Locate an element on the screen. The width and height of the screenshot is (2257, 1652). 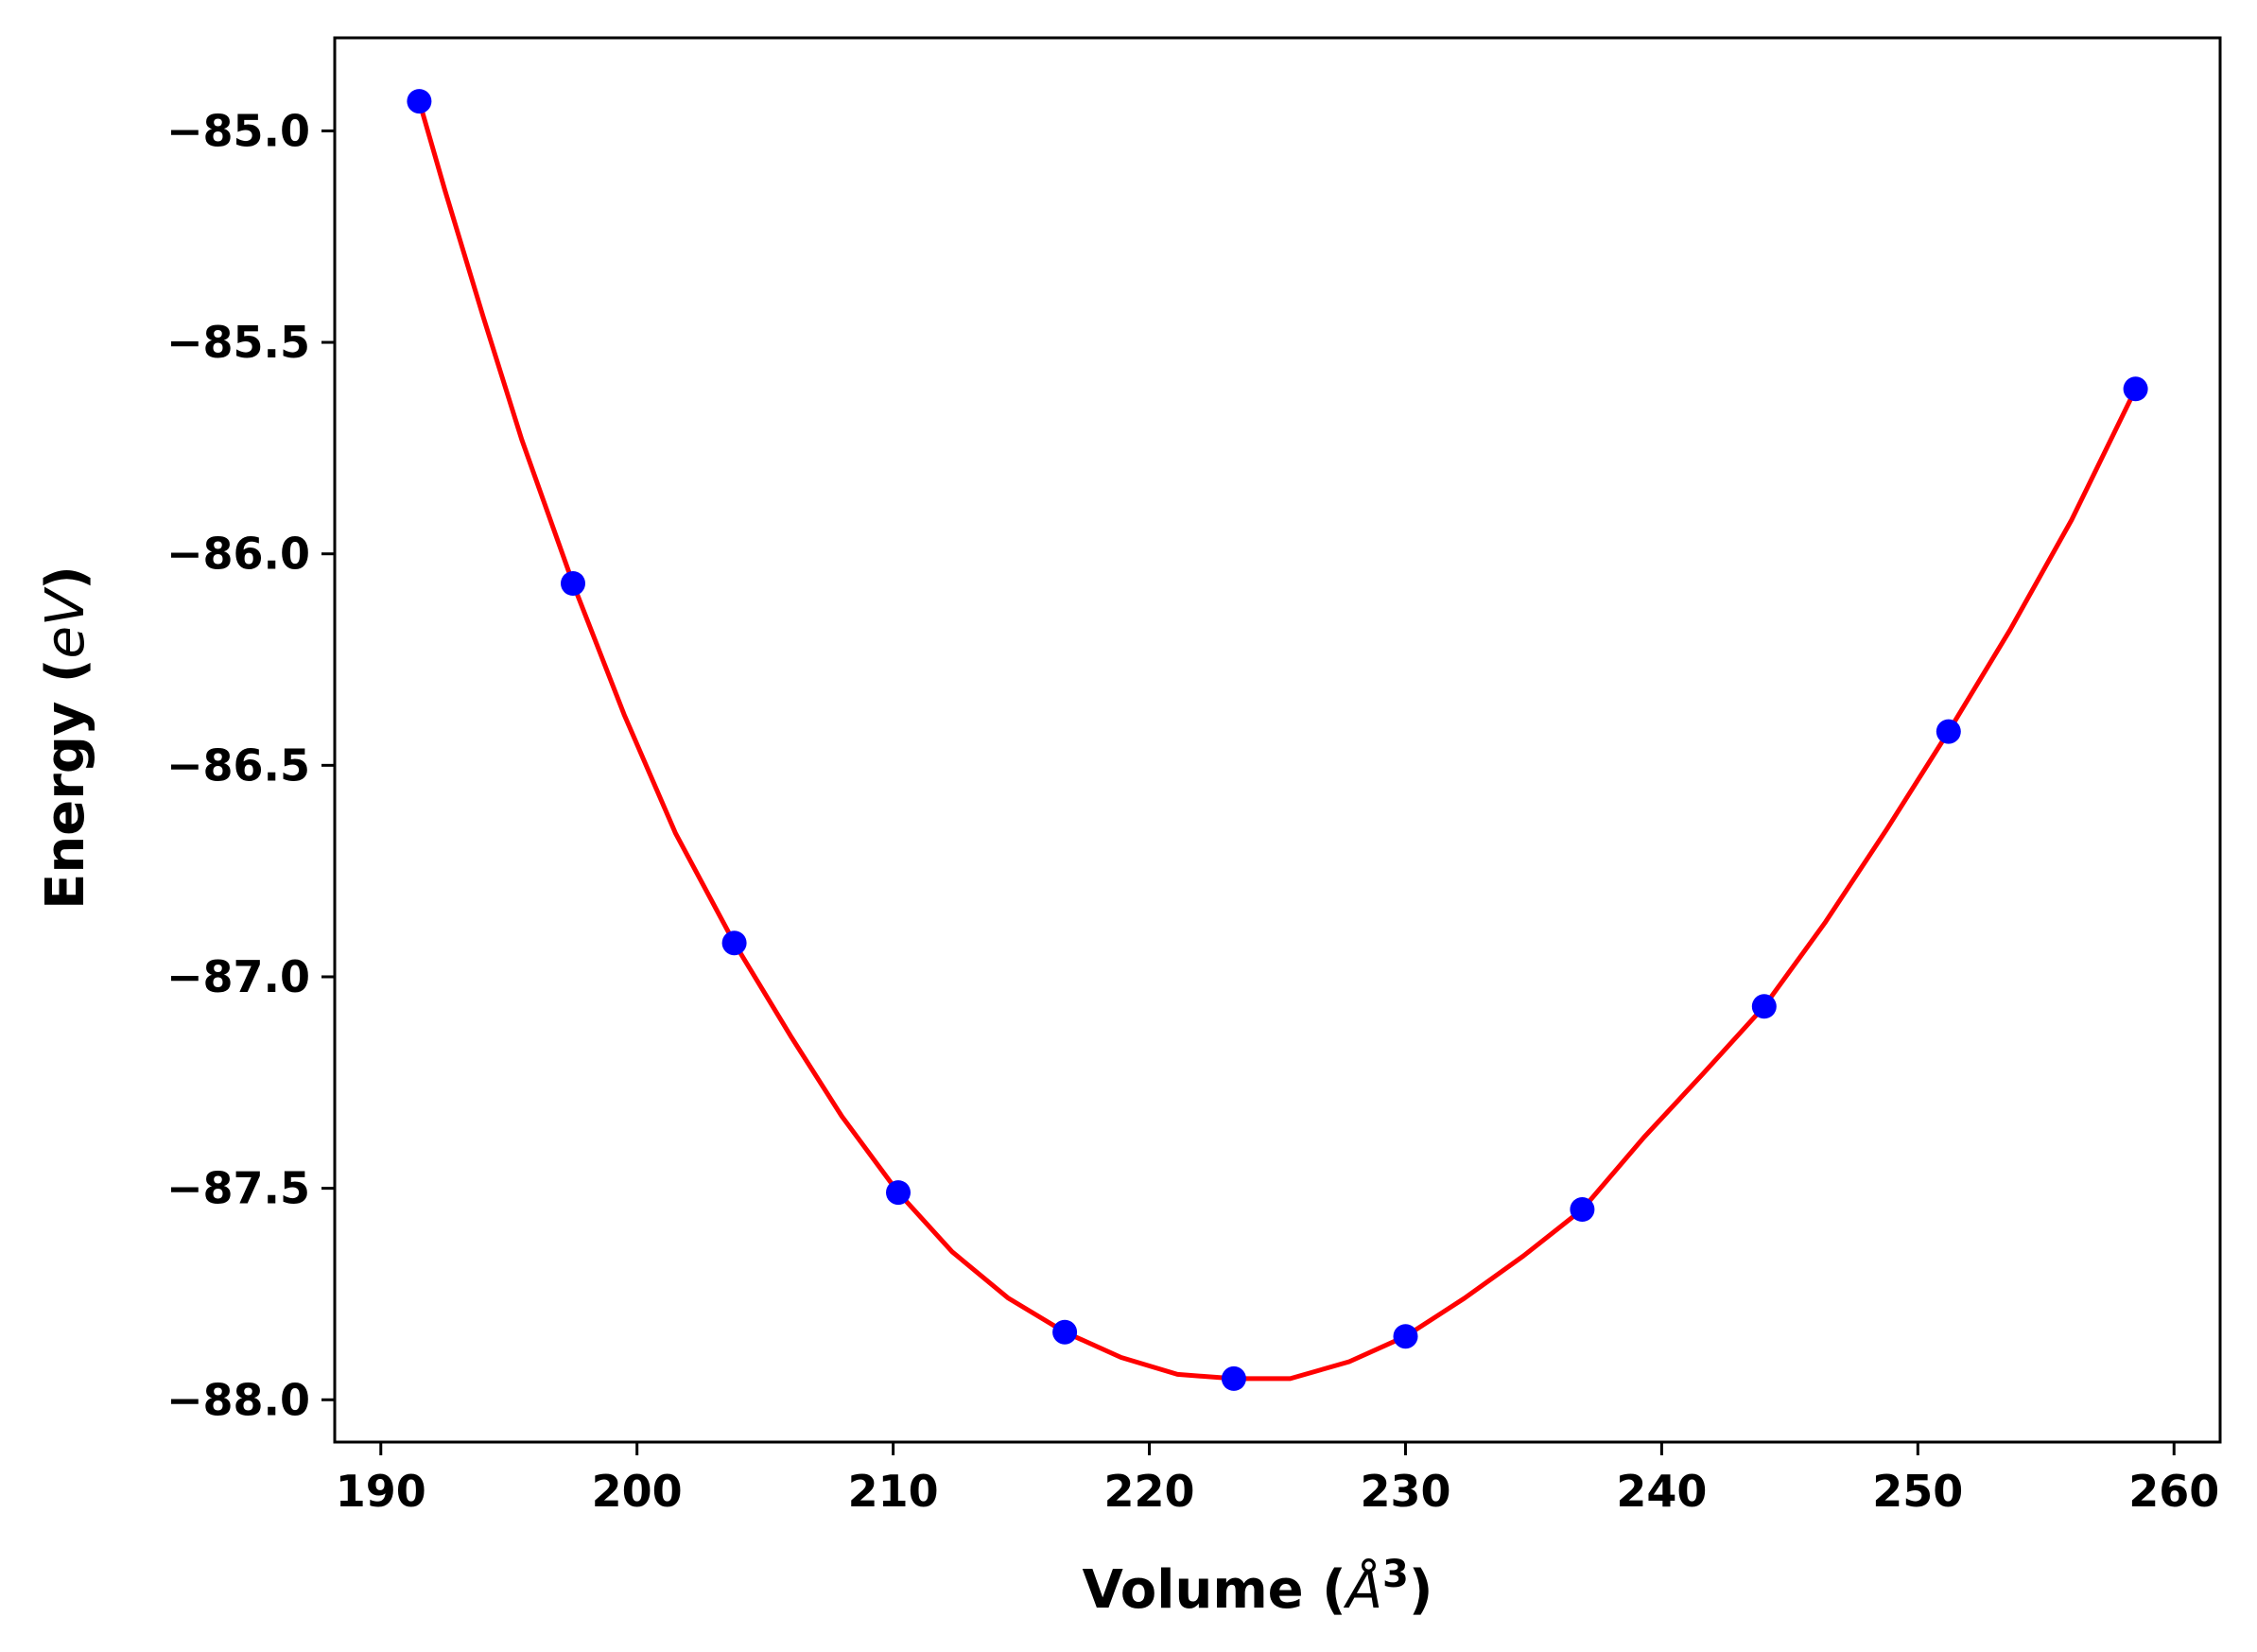
y-tick-label: −86.5 is located at coordinates (238, 765).